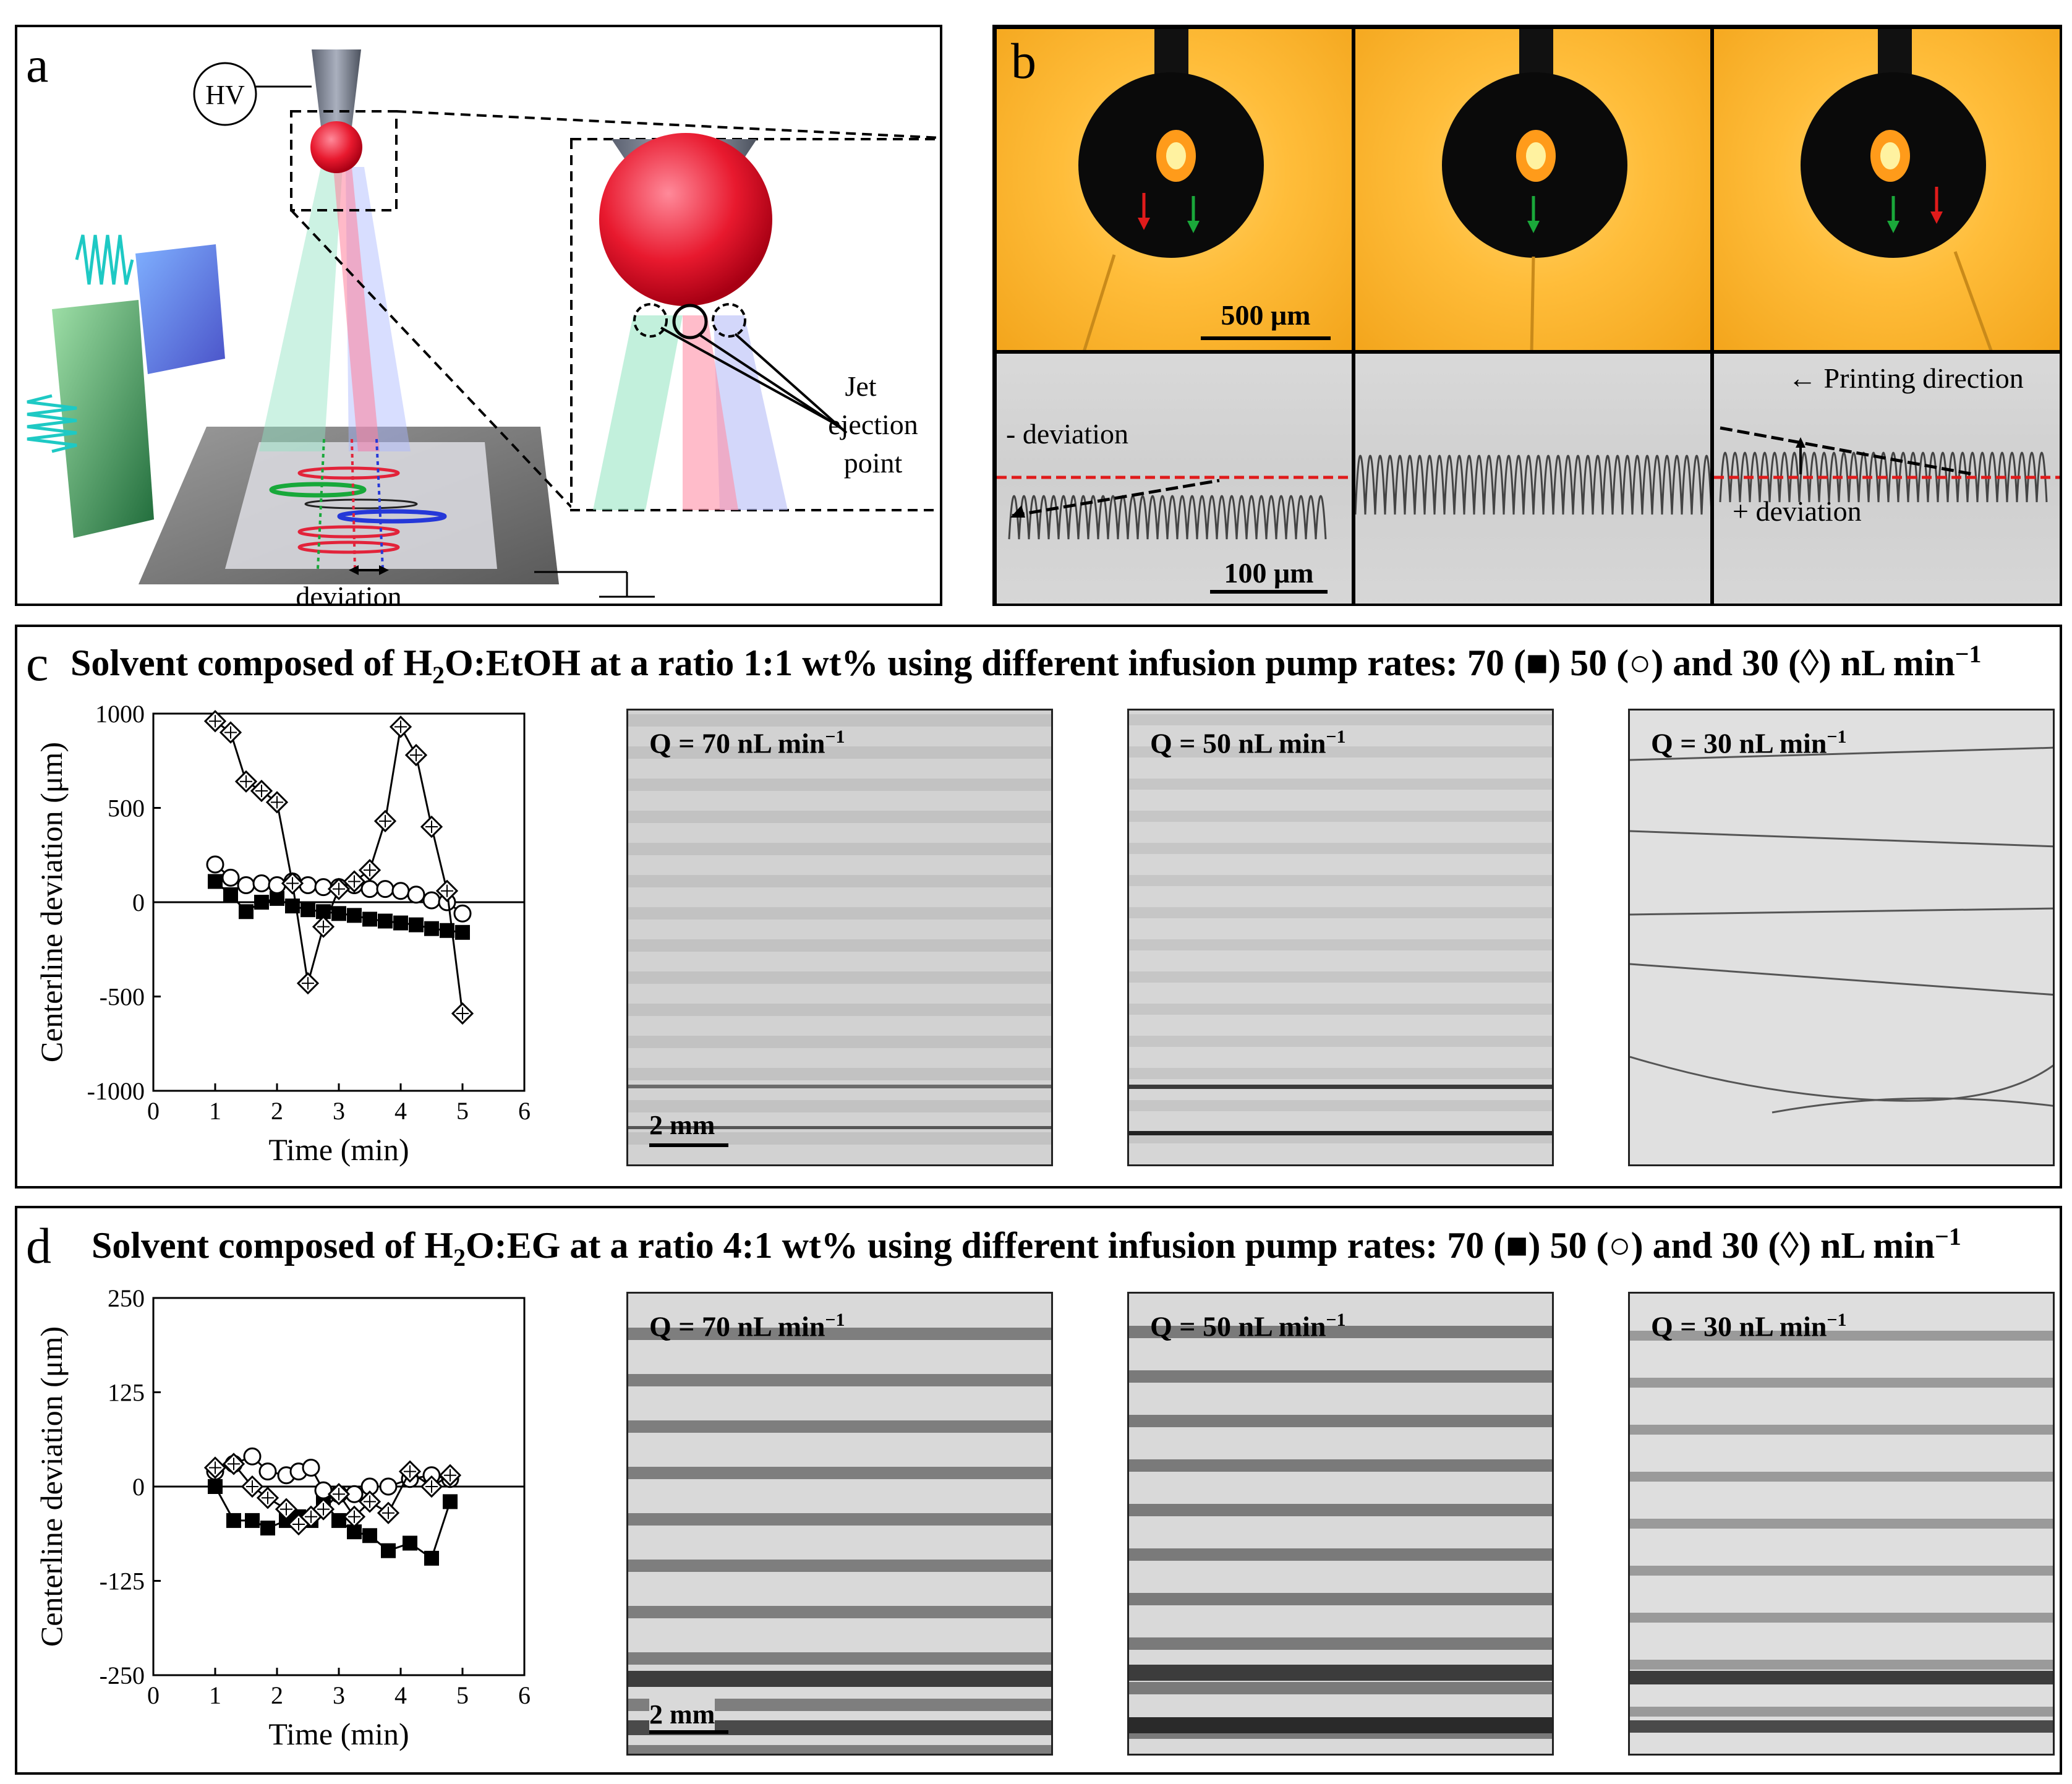  What do you see at coordinates (1906, 378) in the screenshot?
I see `printing-direction-label: ← Printing direction` at bounding box center [1906, 378].